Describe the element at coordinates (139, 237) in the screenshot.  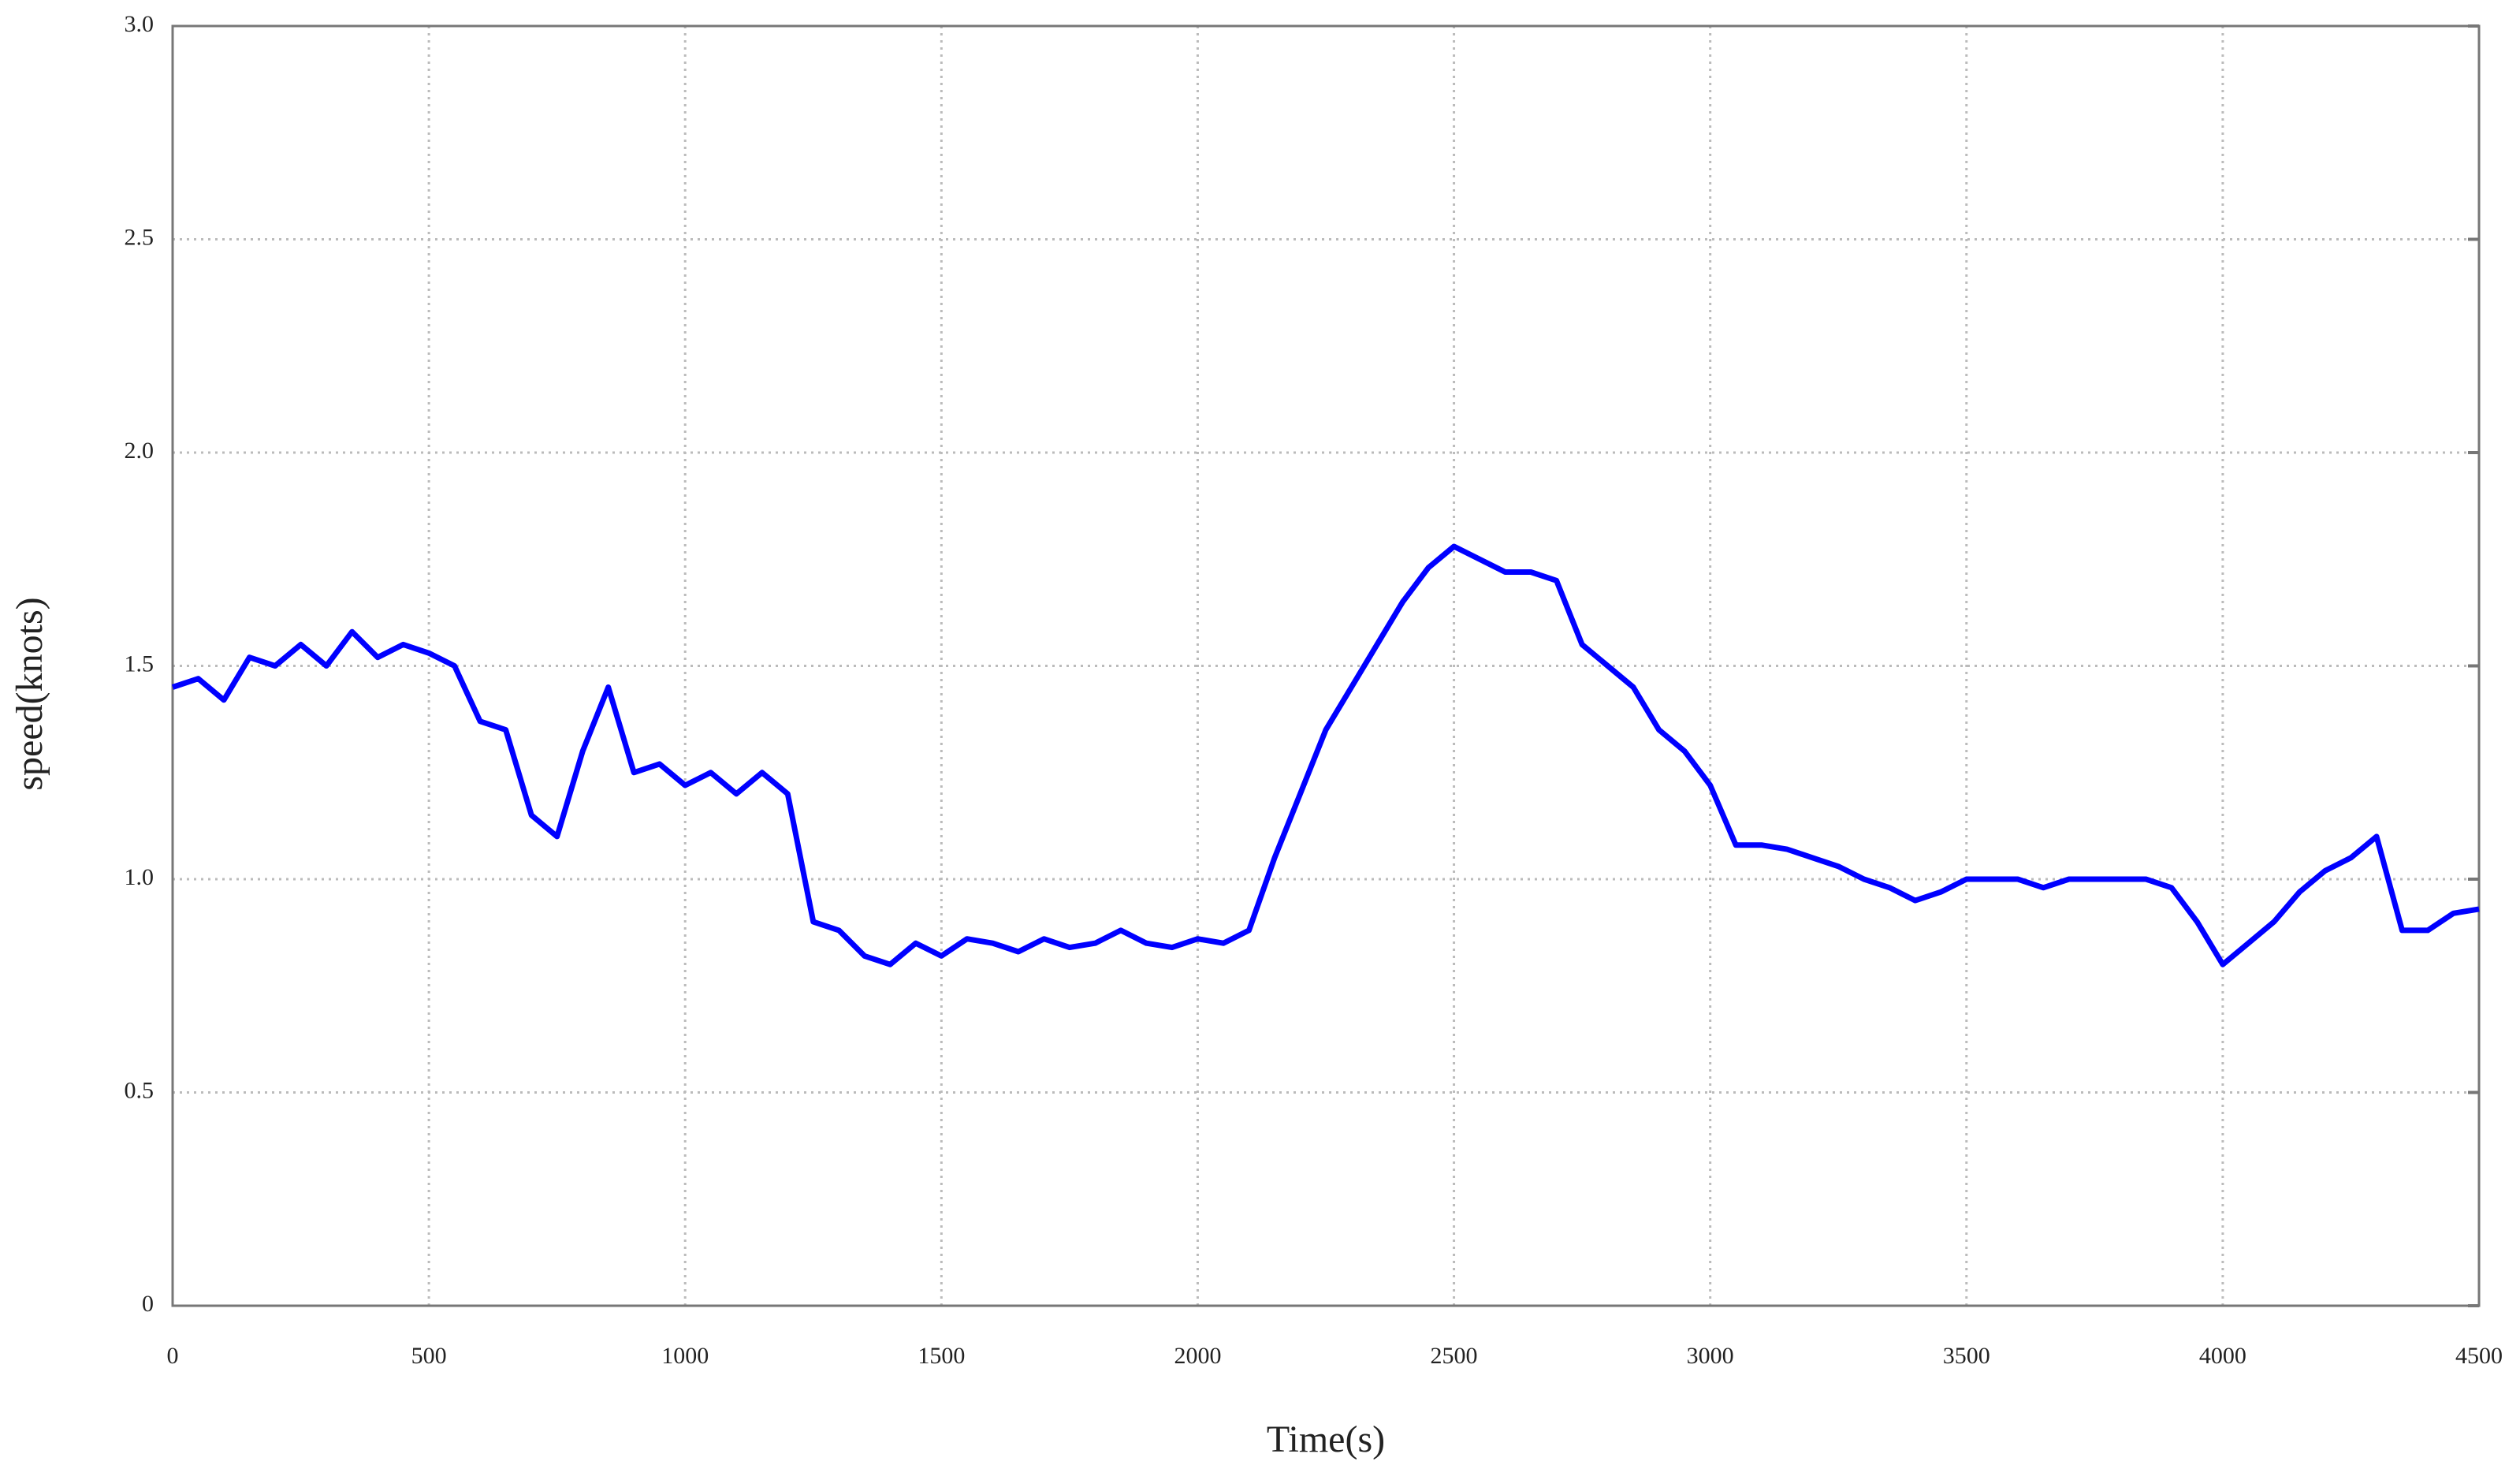
I see `y-tick-label: 2.5` at that location.